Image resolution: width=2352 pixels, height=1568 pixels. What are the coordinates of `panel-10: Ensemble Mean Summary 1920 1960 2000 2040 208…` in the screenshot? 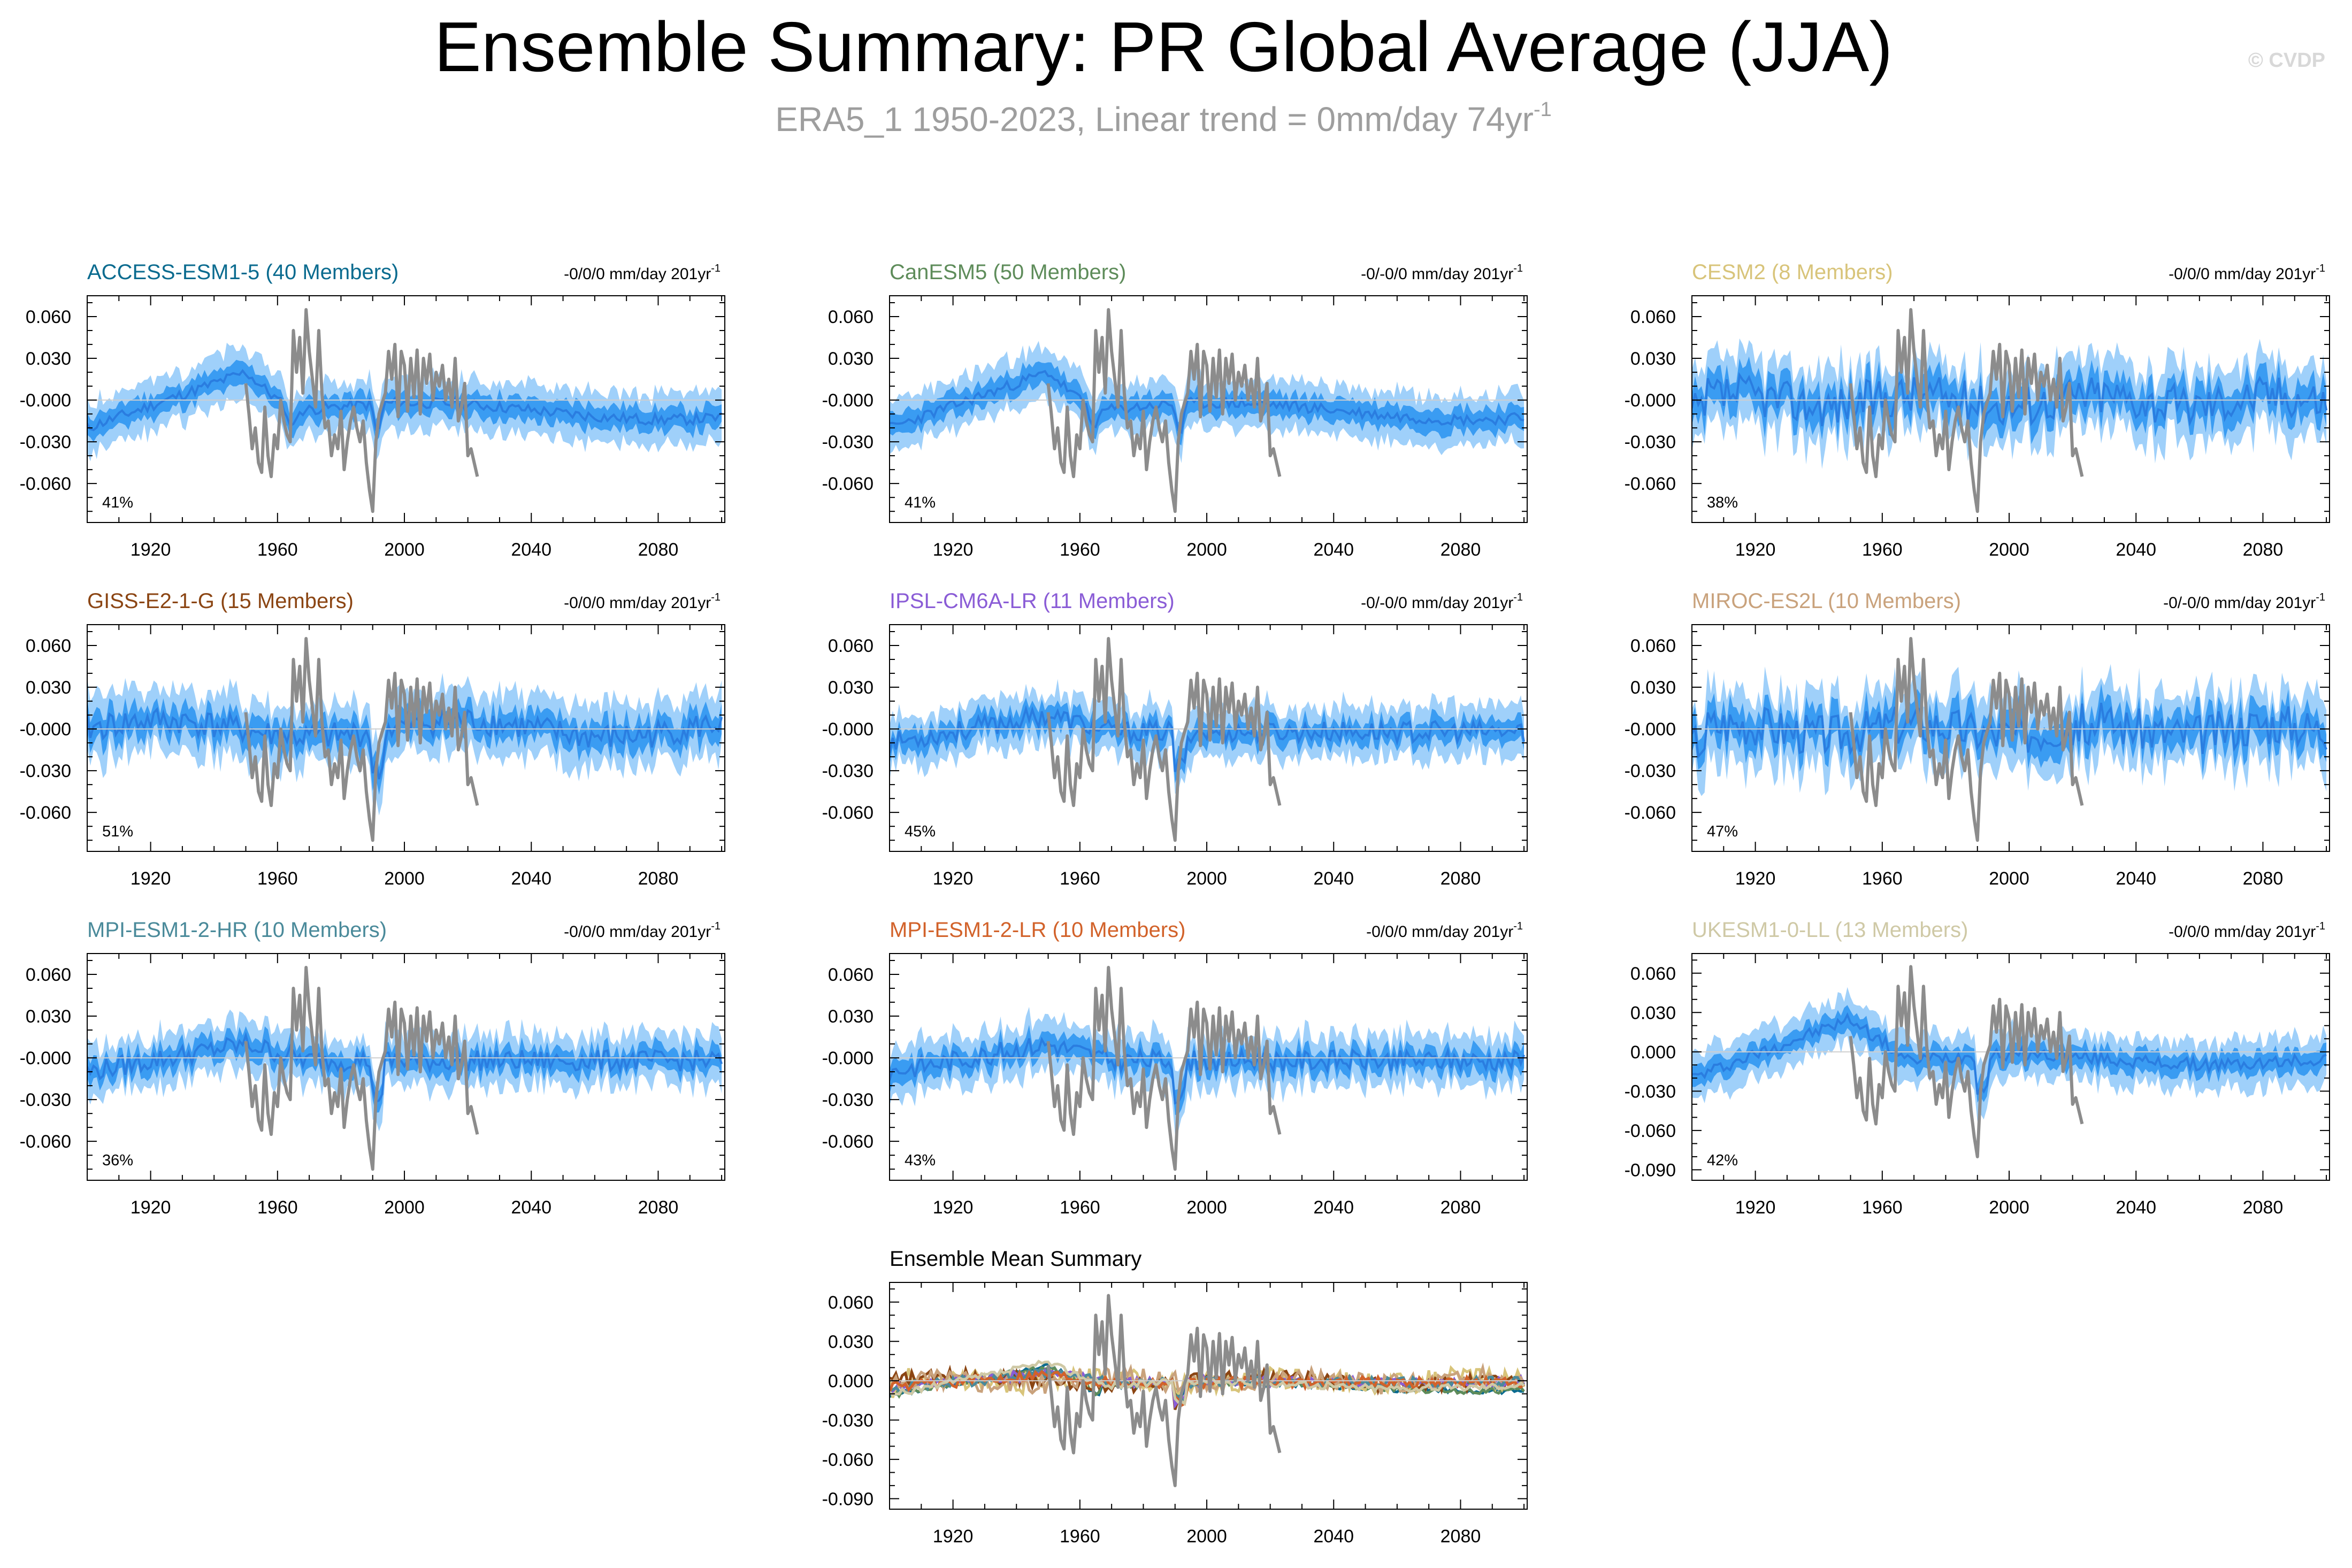 It's located at (1175, 1397).